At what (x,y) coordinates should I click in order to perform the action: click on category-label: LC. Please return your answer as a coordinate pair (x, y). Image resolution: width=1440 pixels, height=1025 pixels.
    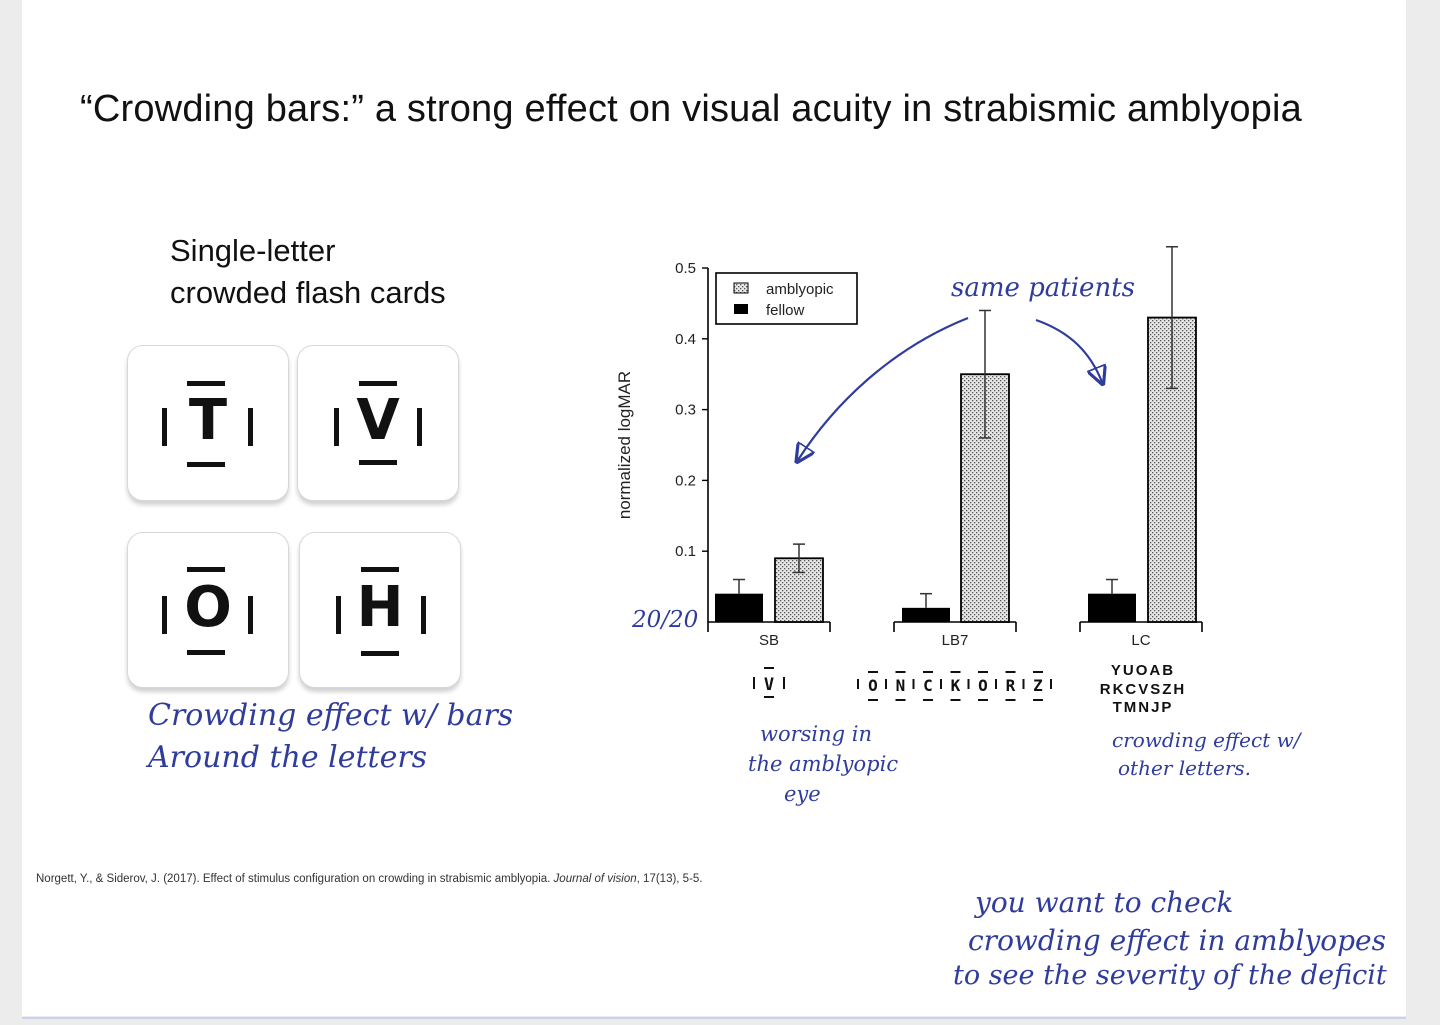
    Looking at the image, I should click on (1140, 640).